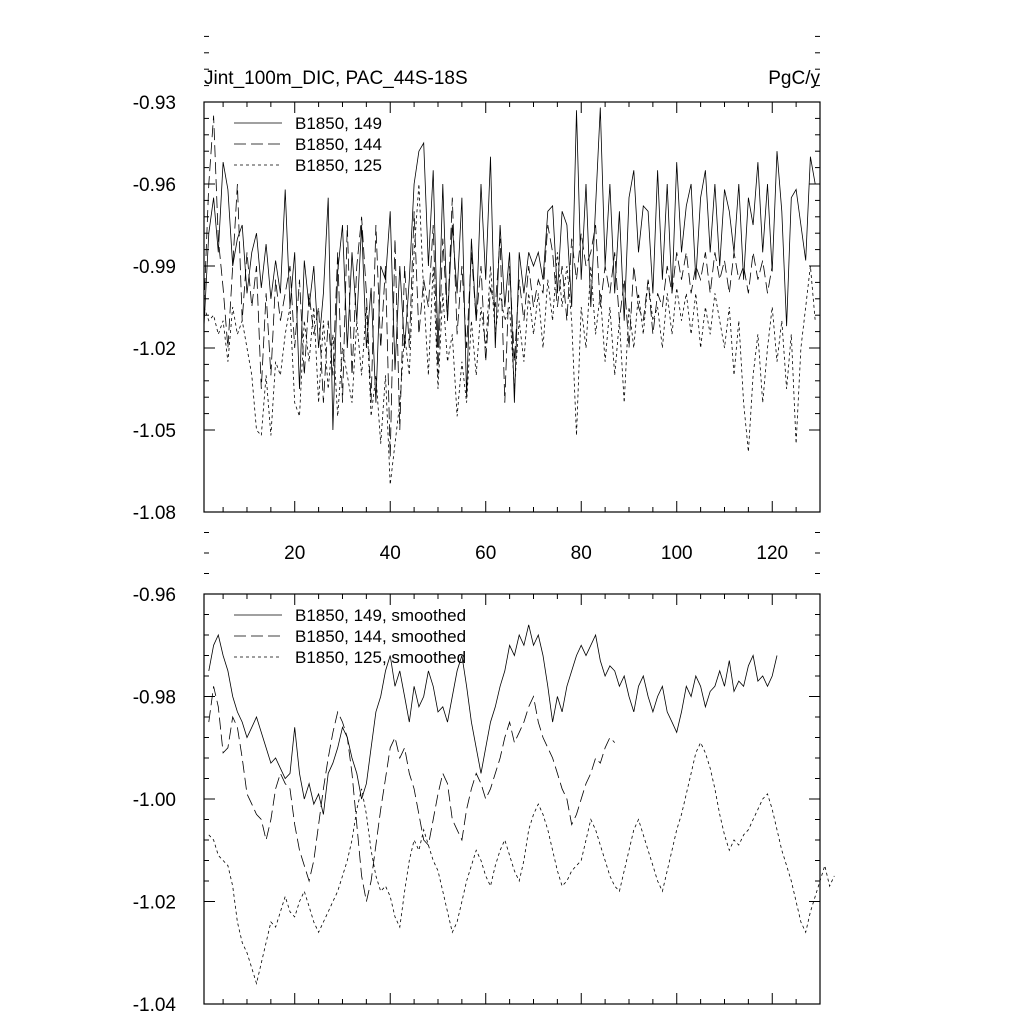 The height and width of the screenshot is (1024, 1024). I want to click on bottom-y-tick-label: -0.98, so click(154, 698).